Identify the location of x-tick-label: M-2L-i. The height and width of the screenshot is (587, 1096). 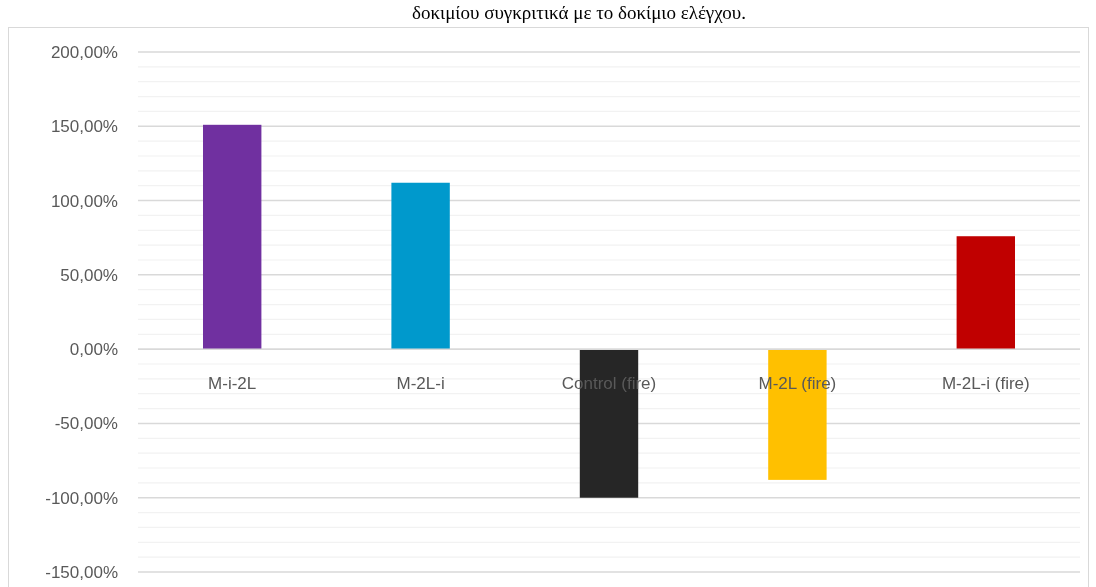
(420, 384).